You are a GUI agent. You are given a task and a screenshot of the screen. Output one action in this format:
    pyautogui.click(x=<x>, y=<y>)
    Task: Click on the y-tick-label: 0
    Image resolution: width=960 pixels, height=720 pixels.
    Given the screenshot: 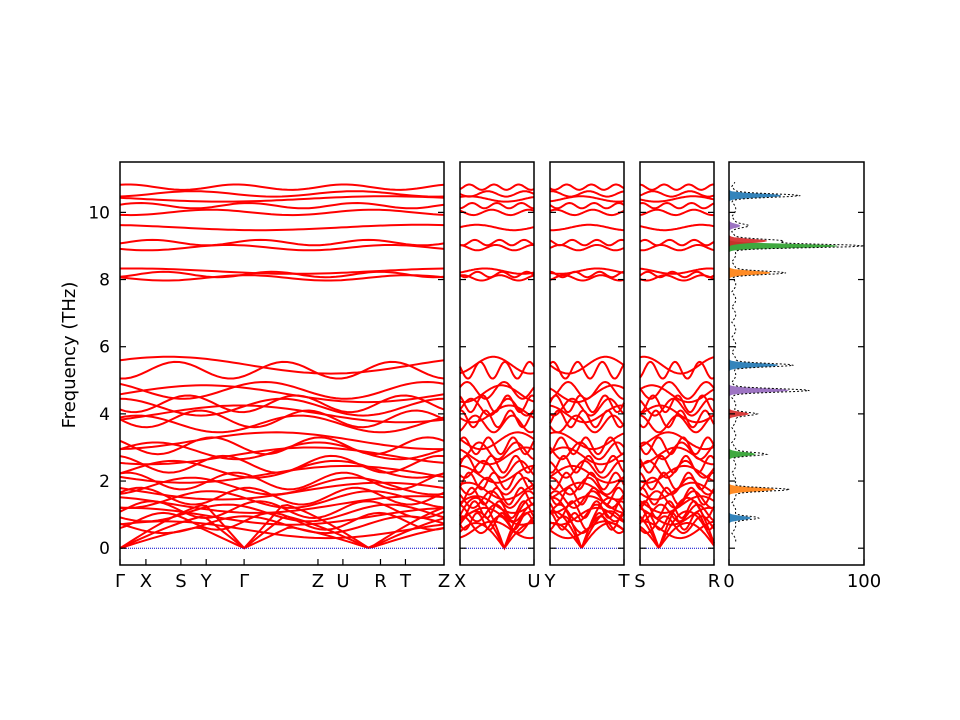 What is the action you would take?
    pyautogui.click(x=104, y=549)
    